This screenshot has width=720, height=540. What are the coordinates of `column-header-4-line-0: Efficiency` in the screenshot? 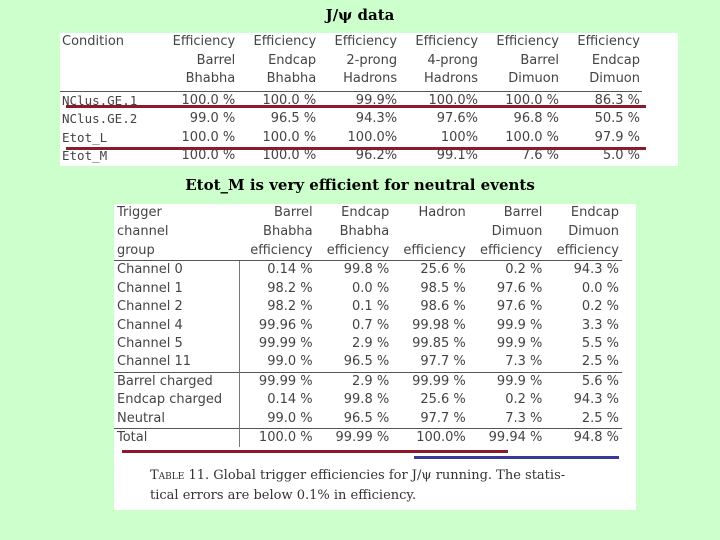 It's located at (447, 41).